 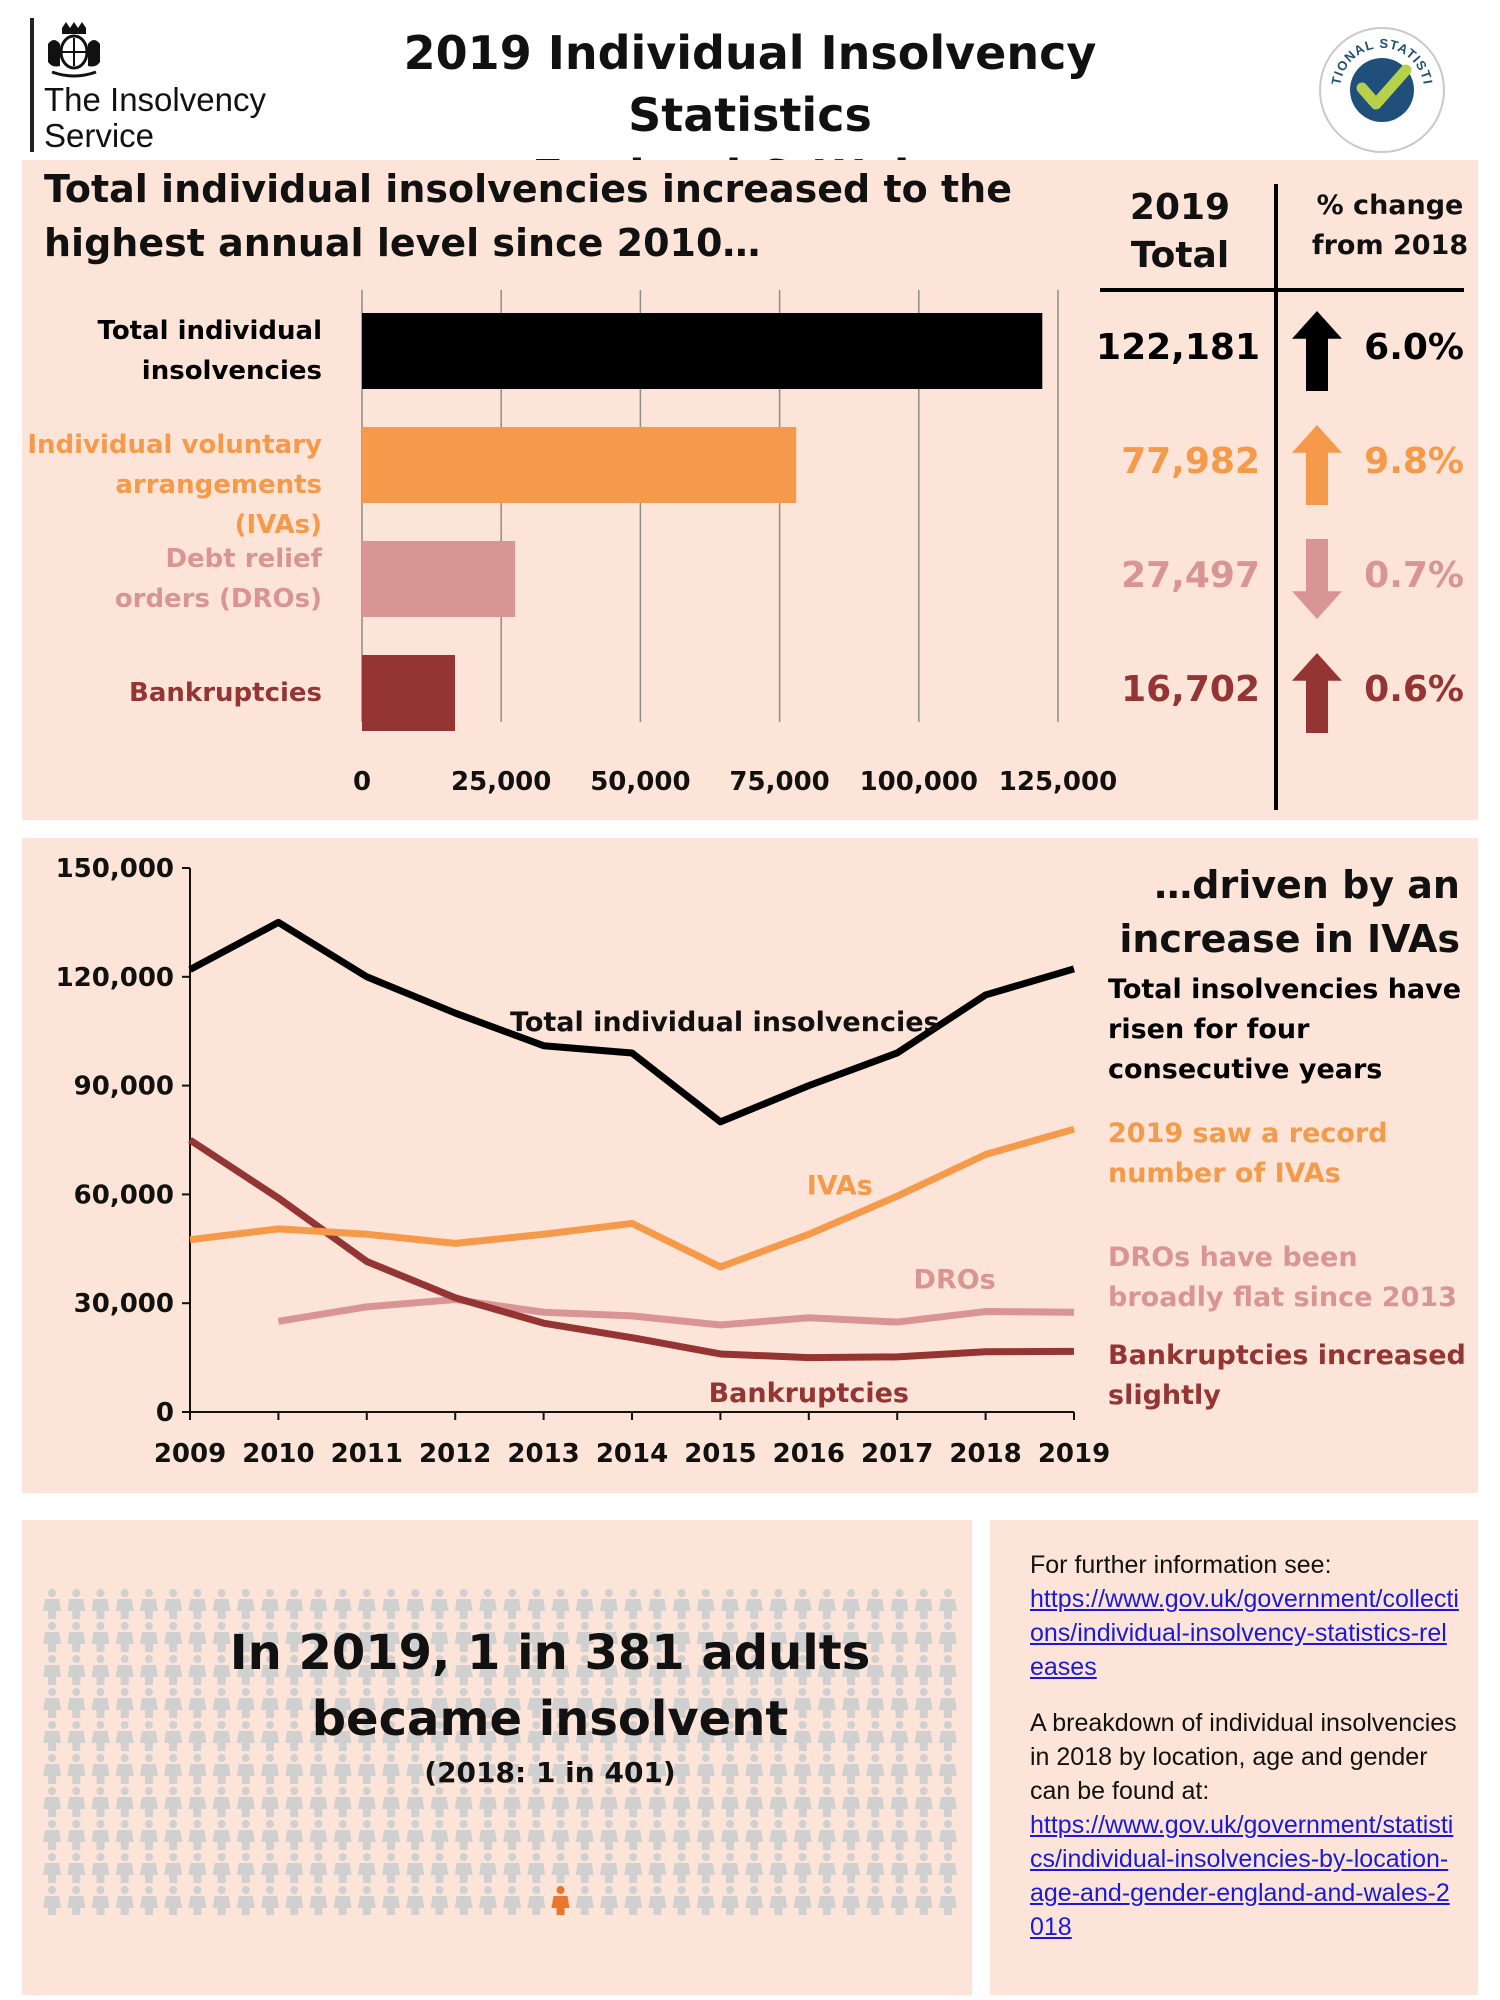 I want to click on bar-label-line-2: orders (DROs), so click(x=218, y=599).